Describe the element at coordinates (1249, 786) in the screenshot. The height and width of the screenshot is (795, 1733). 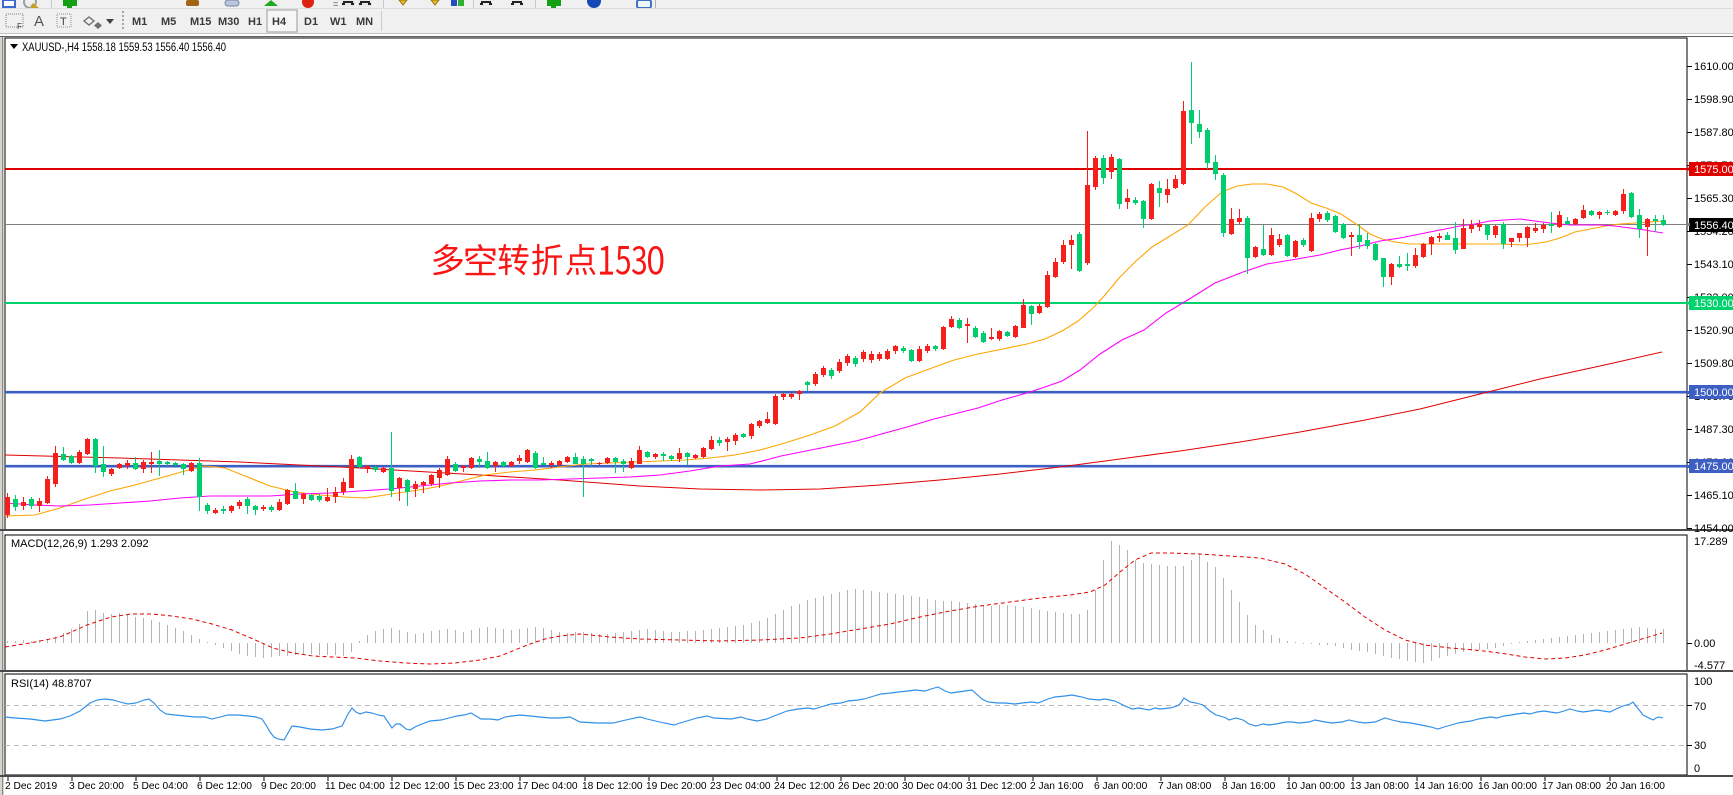
I see `svg-text: 8 Jan 16:00` at that location.